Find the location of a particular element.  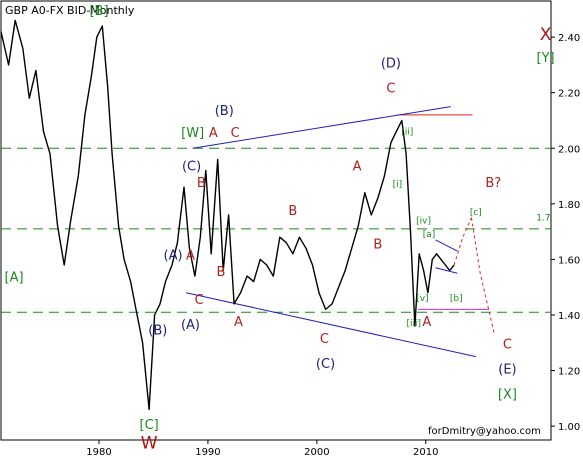

wave-label-13: C is located at coordinates (199, 300).